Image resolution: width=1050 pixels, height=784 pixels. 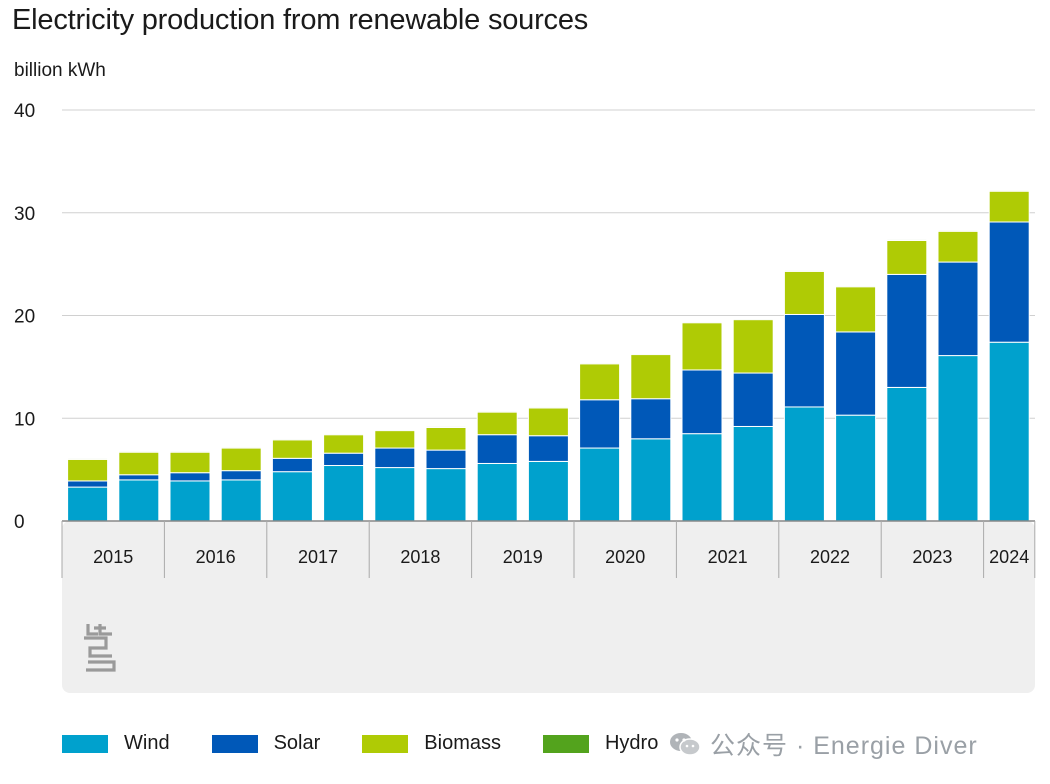 What do you see at coordinates (60, 70) in the screenshot?
I see `y-axis-unit-label: billion kWh` at bounding box center [60, 70].